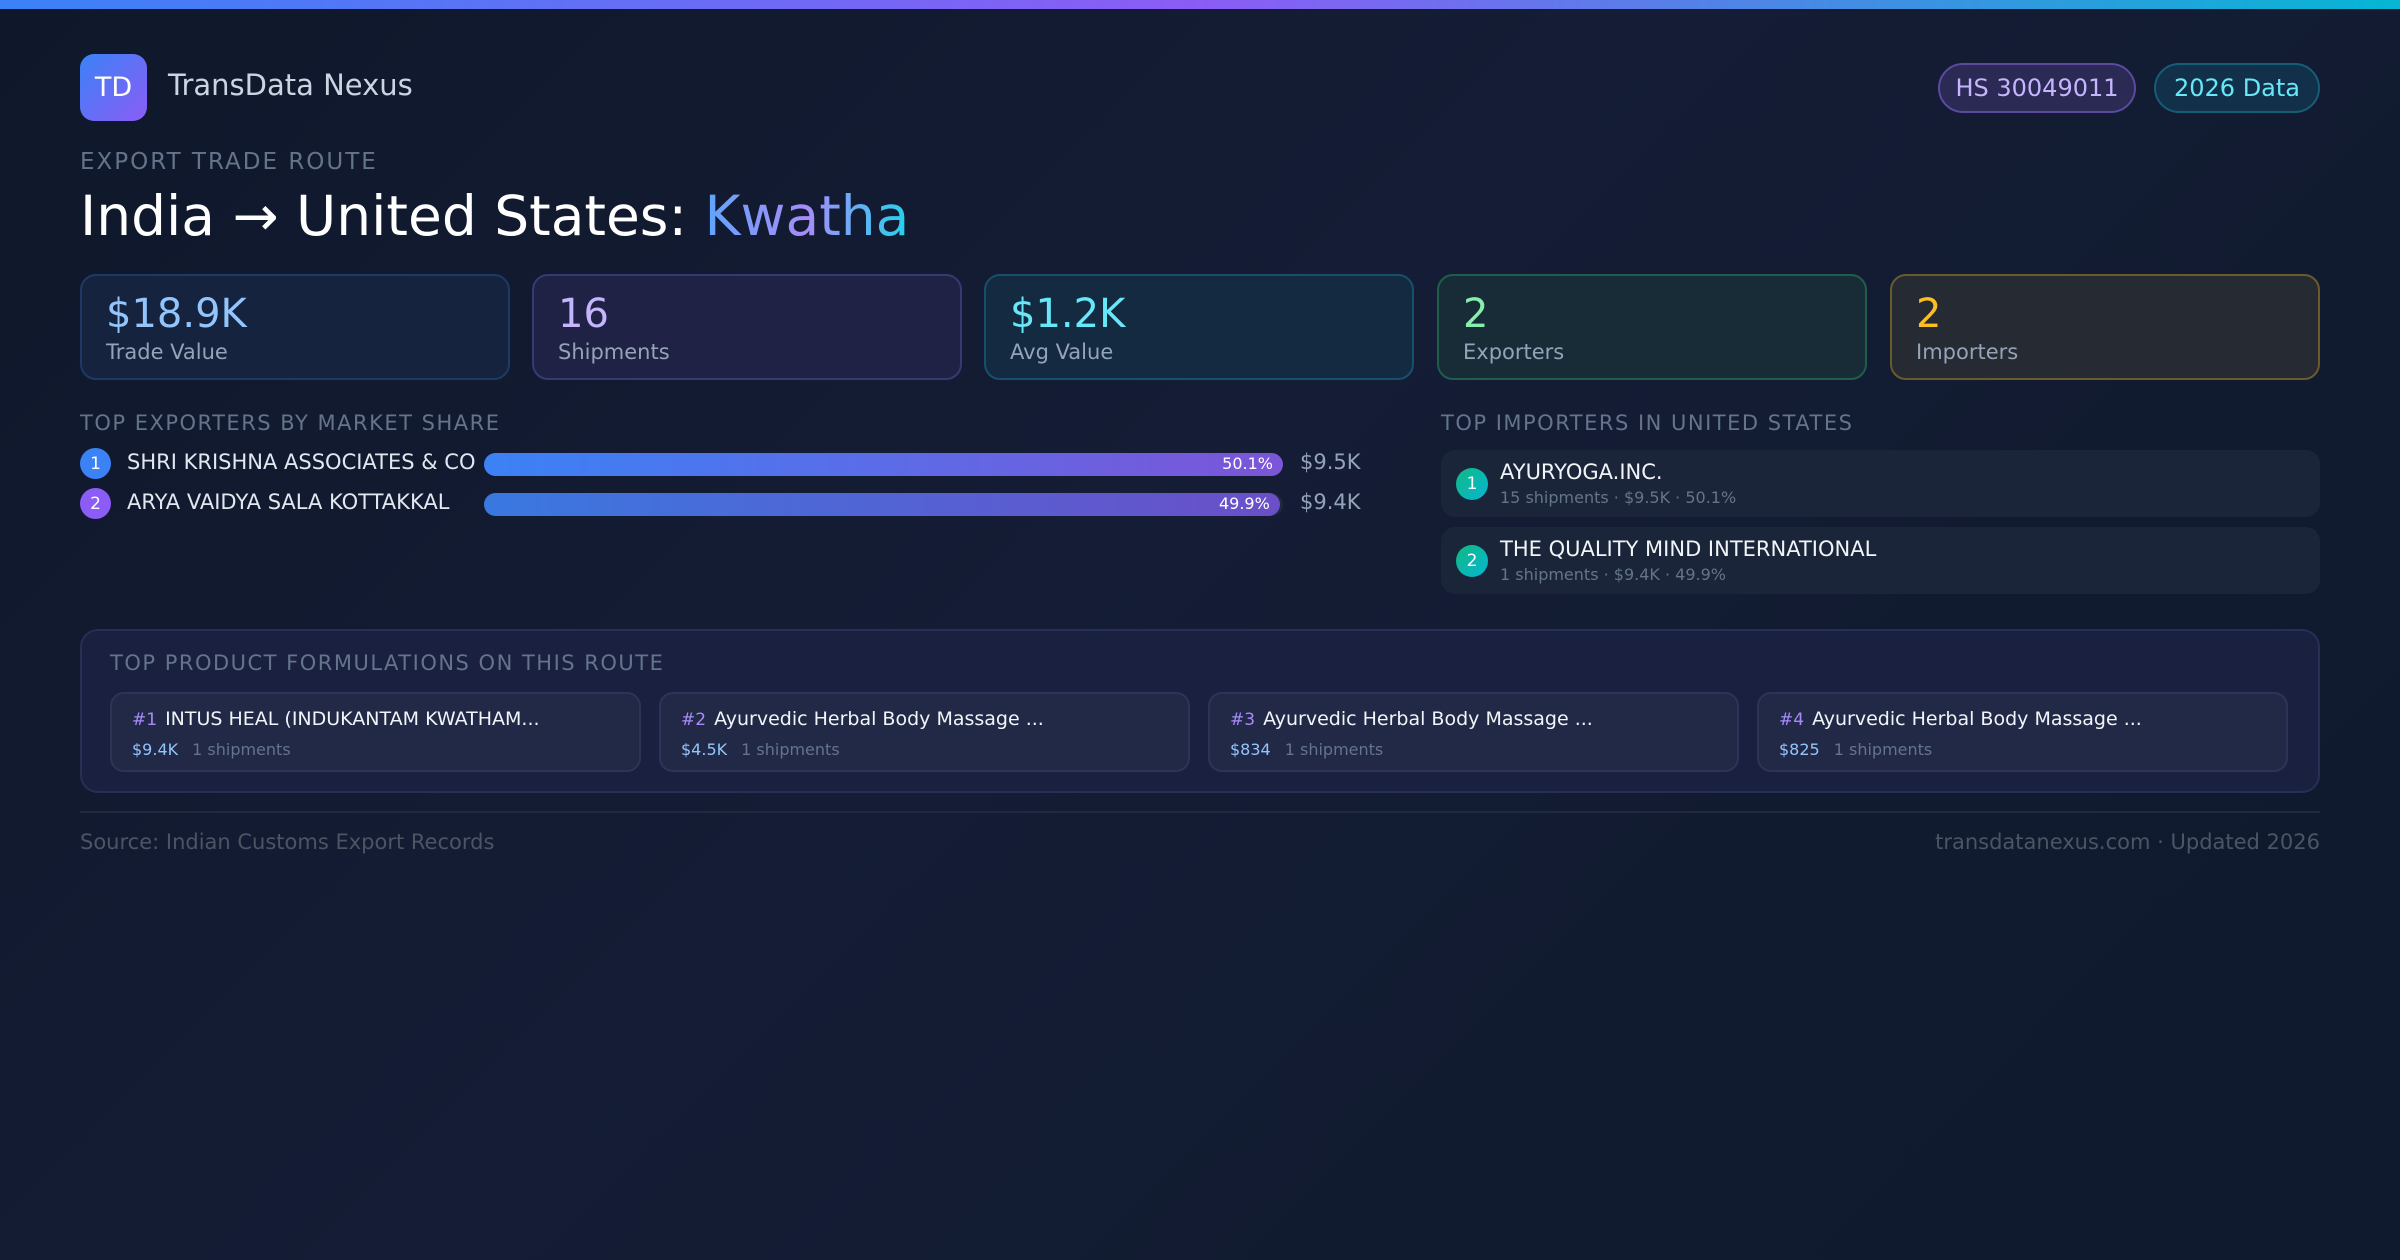 Image resolution: width=2400 pixels, height=1260 pixels. I want to click on stat-label: Shipments, so click(614, 352).